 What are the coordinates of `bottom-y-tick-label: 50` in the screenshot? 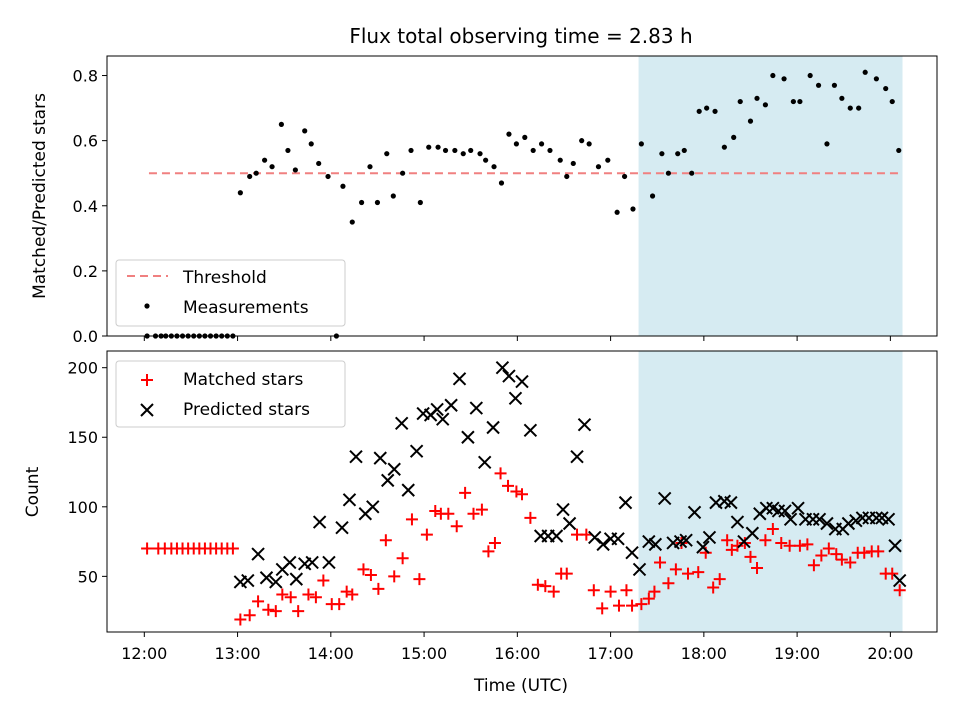 It's located at (88, 576).